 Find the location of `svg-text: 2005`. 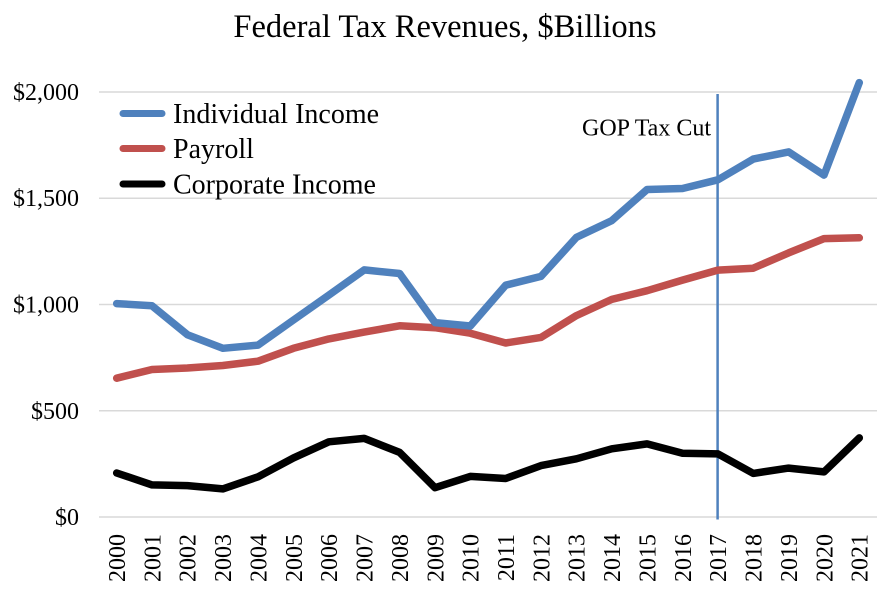

svg-text: 2005 is located at coordinates (295, 558).